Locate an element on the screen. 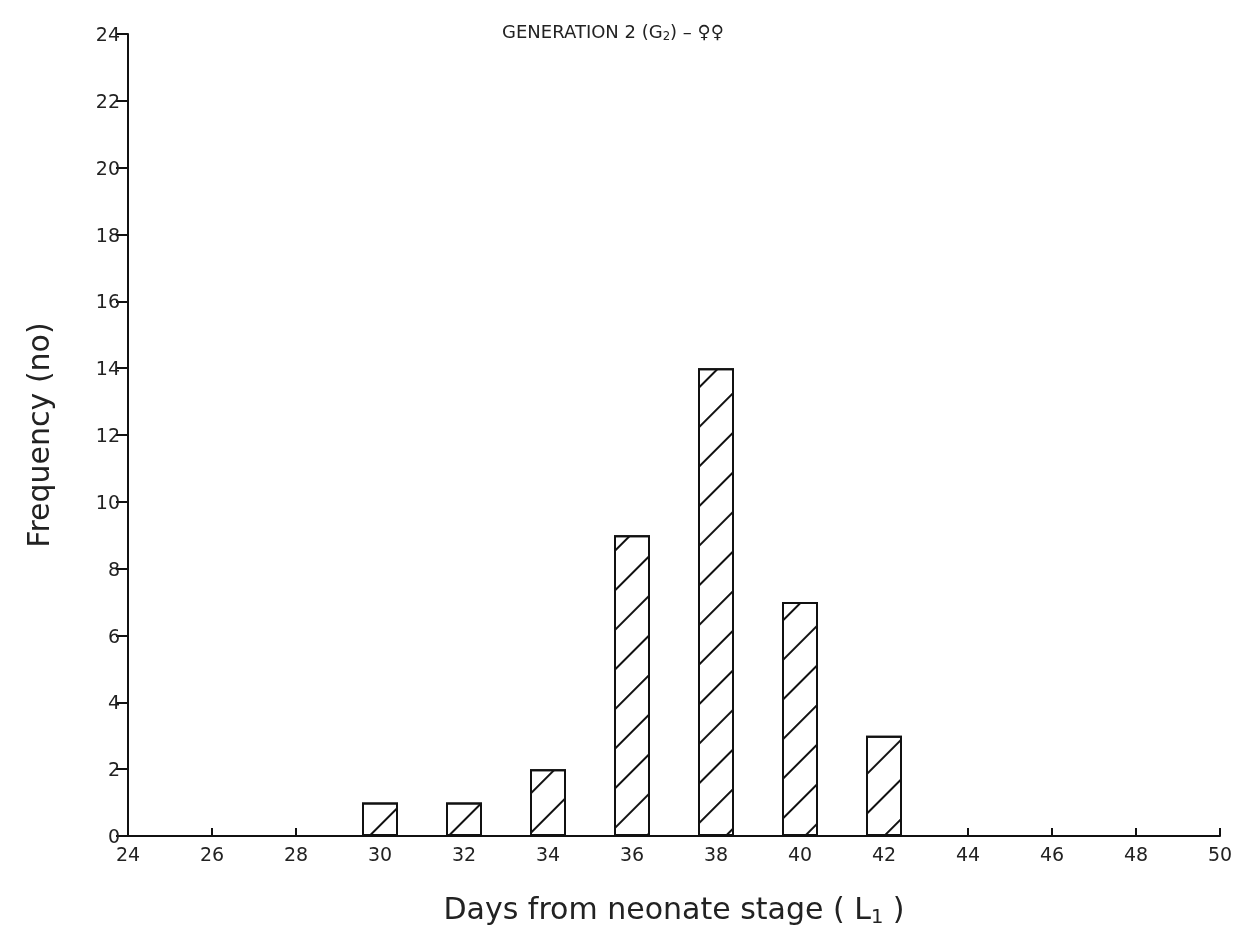  y-tick-label: 2 is located at coordinates (113, 769).